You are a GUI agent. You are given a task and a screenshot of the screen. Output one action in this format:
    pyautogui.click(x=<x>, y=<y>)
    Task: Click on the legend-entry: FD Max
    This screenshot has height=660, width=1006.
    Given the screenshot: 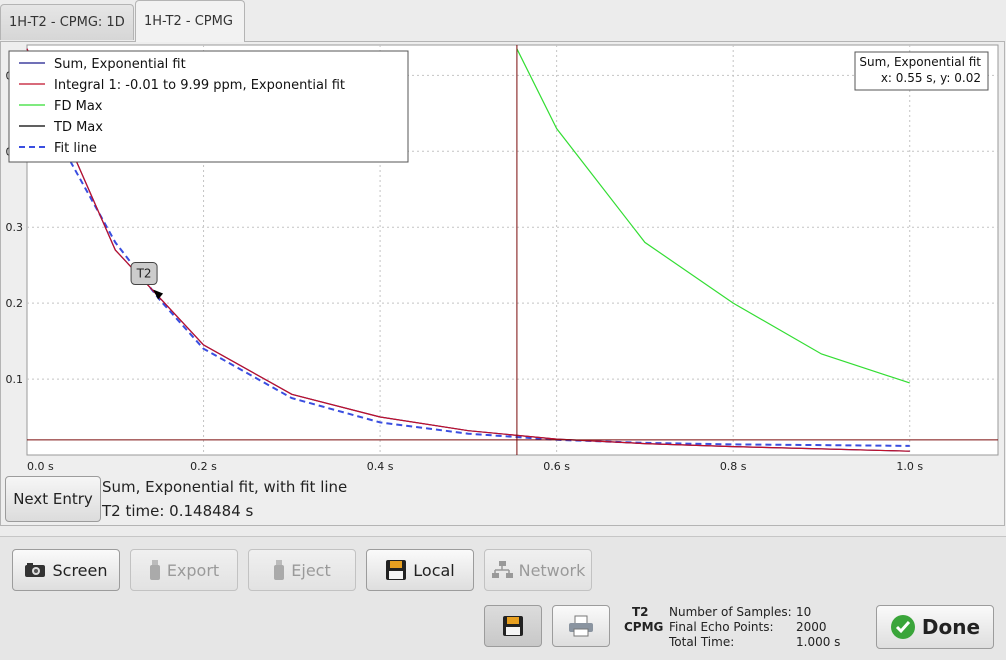 What is the action you would take?
    pyautogui.click(x=78, y=106)
    